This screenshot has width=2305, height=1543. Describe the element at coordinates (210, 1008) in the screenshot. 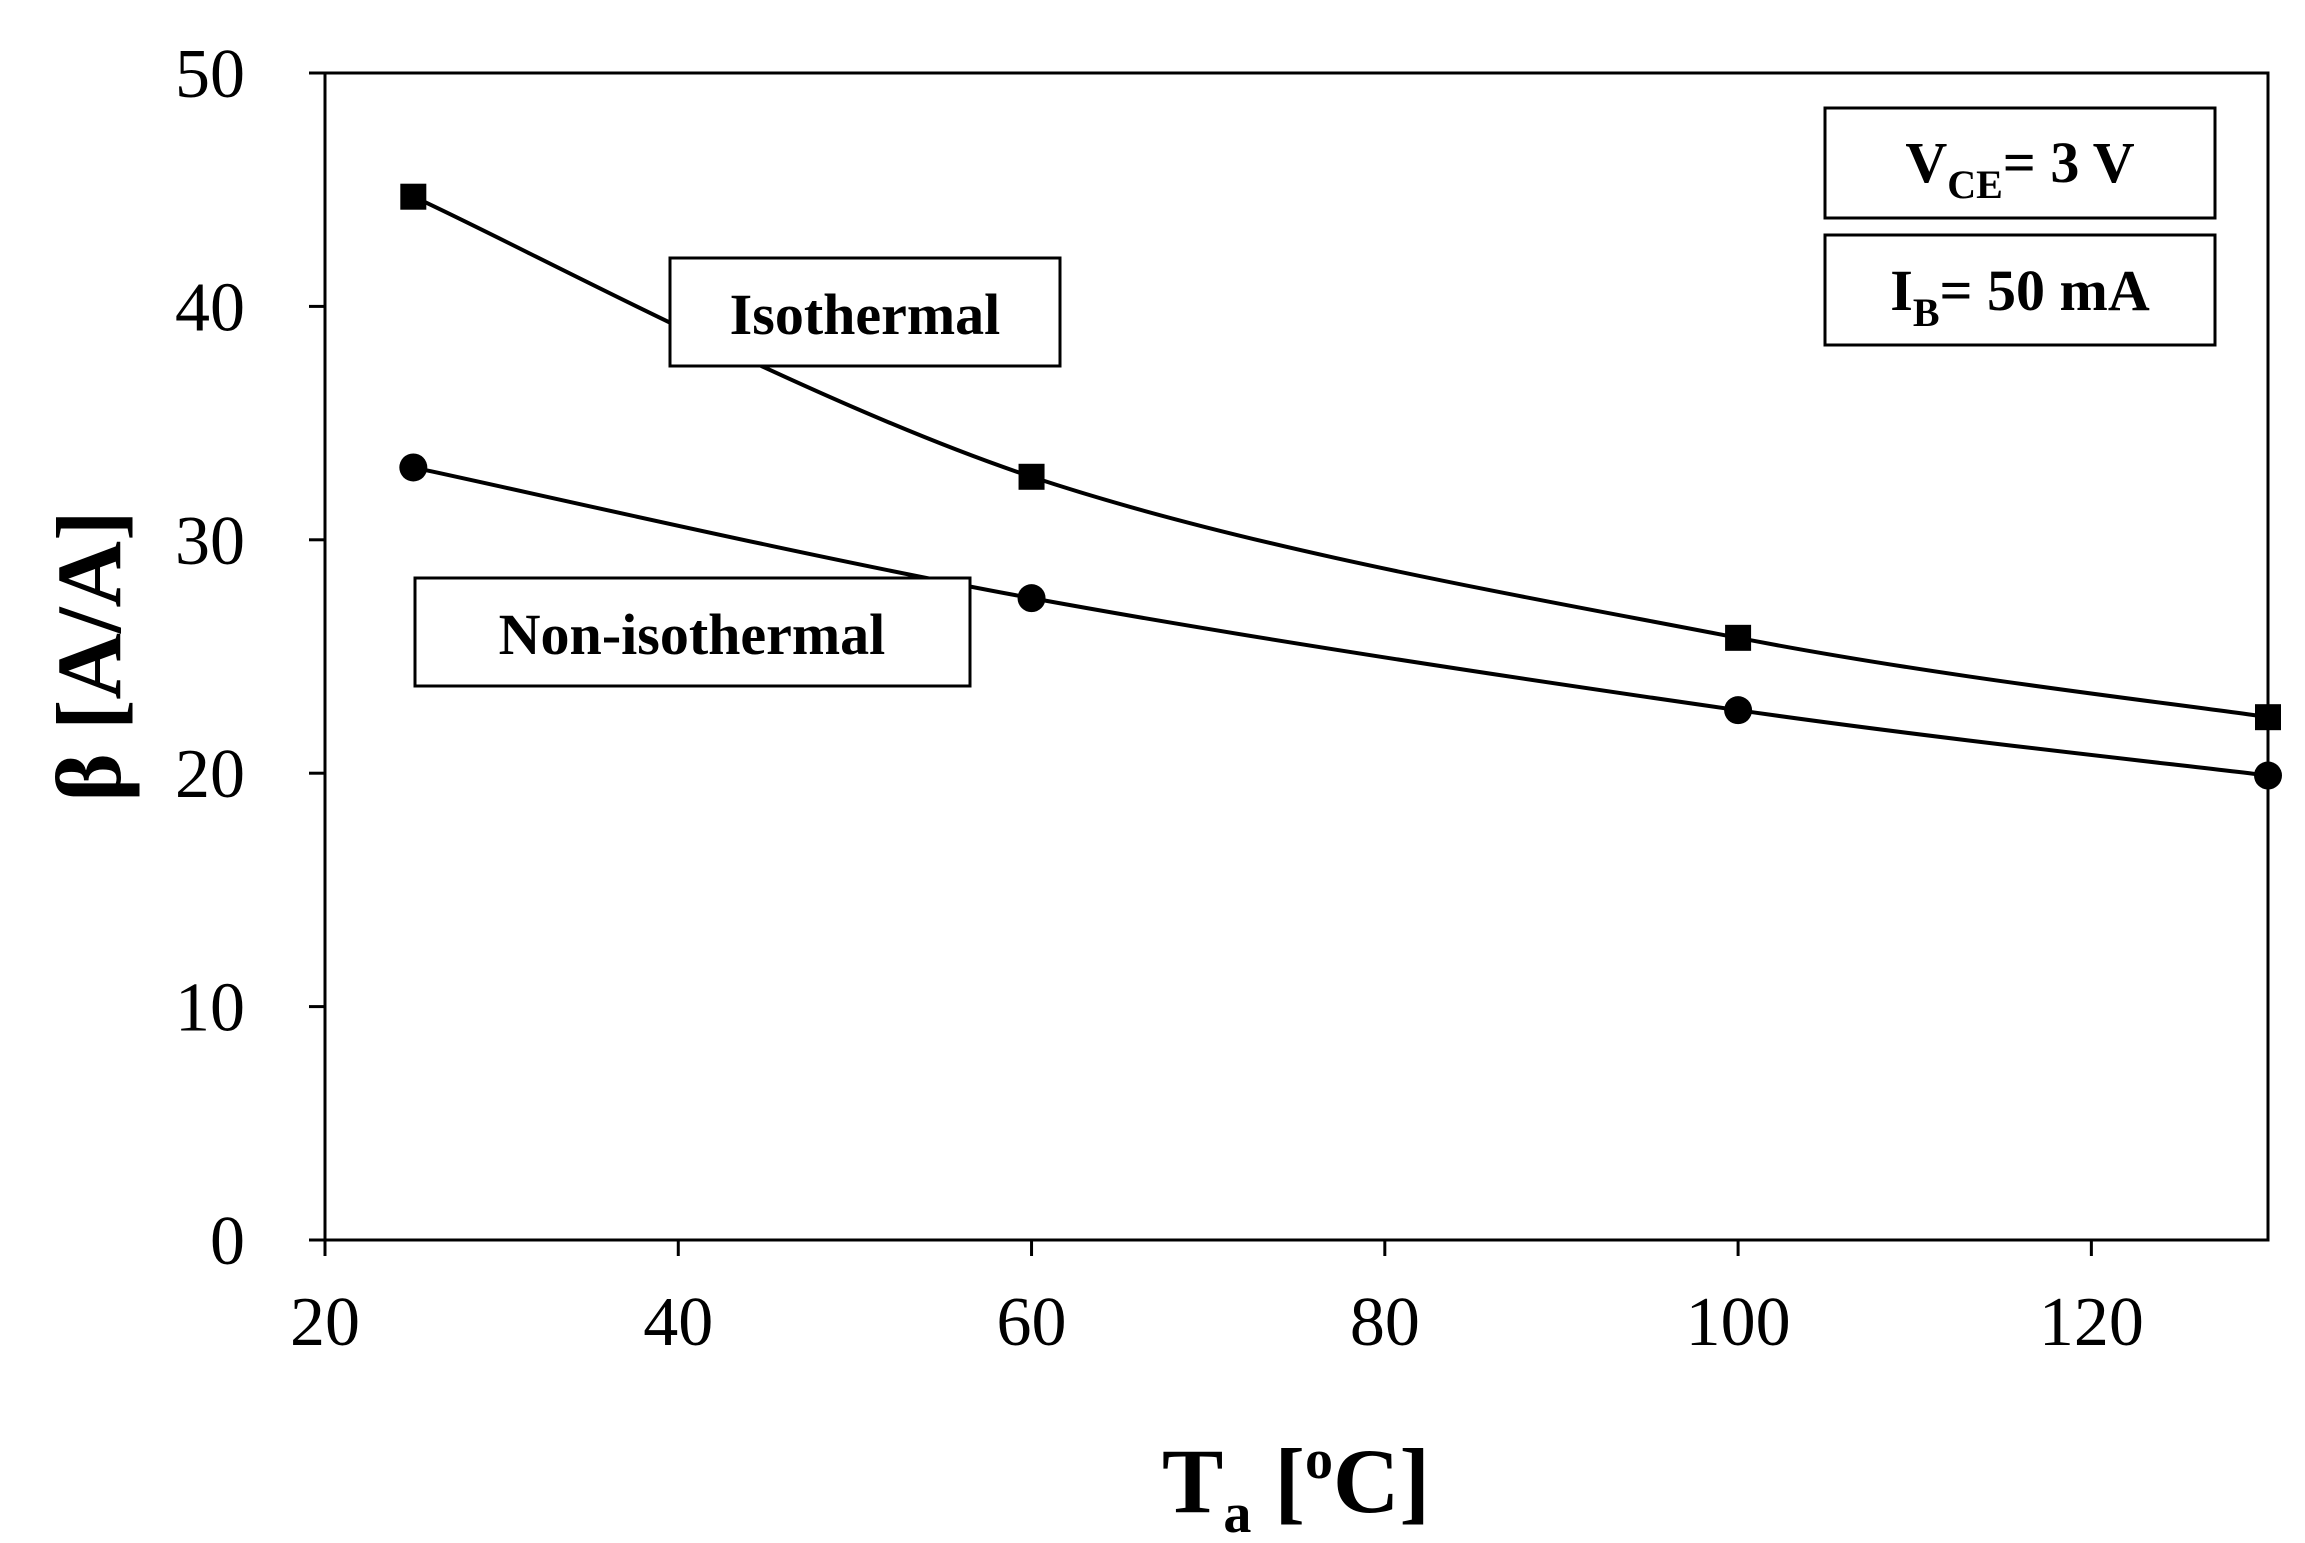

I see `y-tick-label-10: 10` at that location.